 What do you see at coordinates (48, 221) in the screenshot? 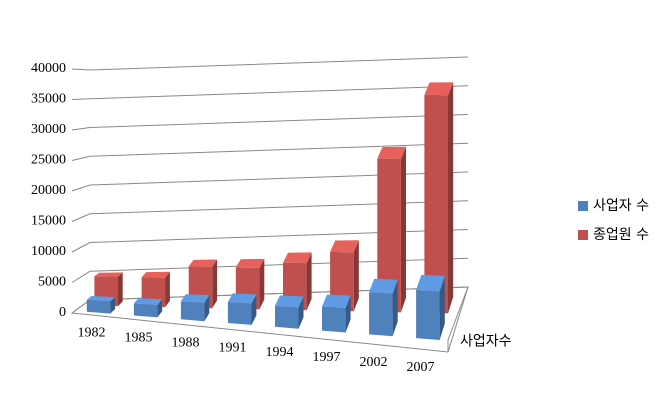
I see `y-tick-label: 15000` at bounding box center [48, 221].